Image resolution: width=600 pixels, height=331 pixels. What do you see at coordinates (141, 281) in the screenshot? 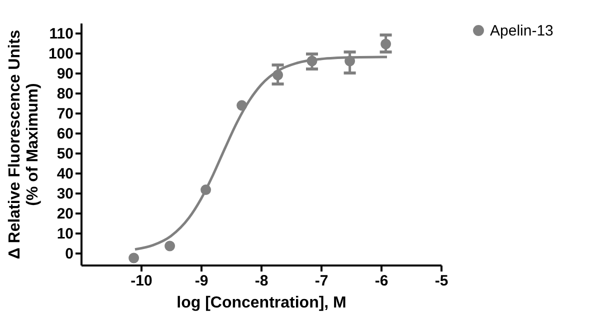
I see `x-tick-label: -10` at bounding box center [141, 281].